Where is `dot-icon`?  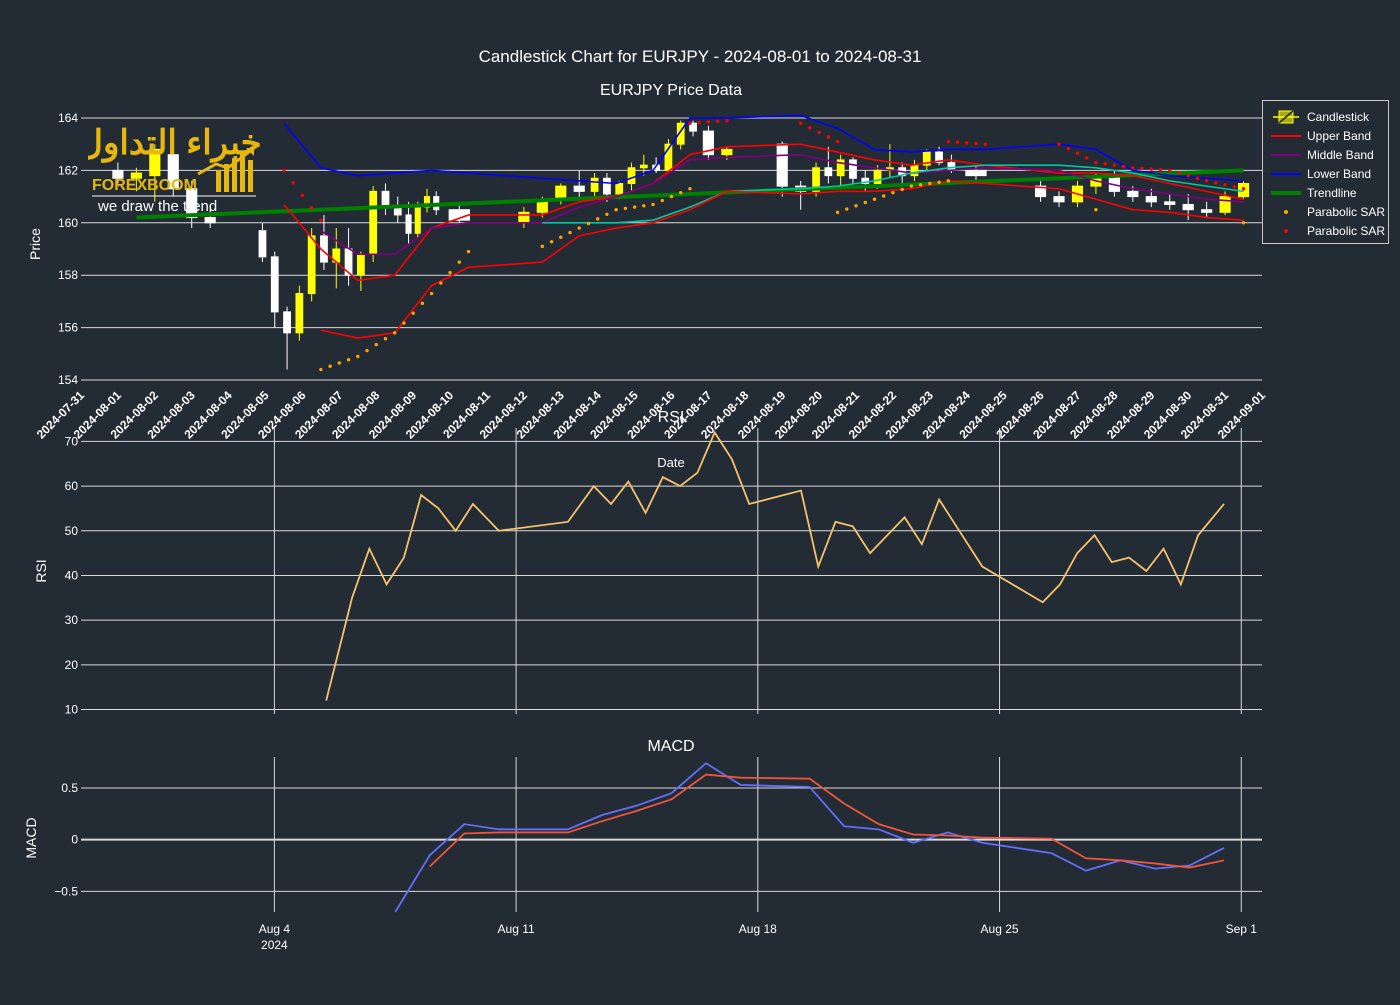
dot-icon is located at coordinates (1286, 212).